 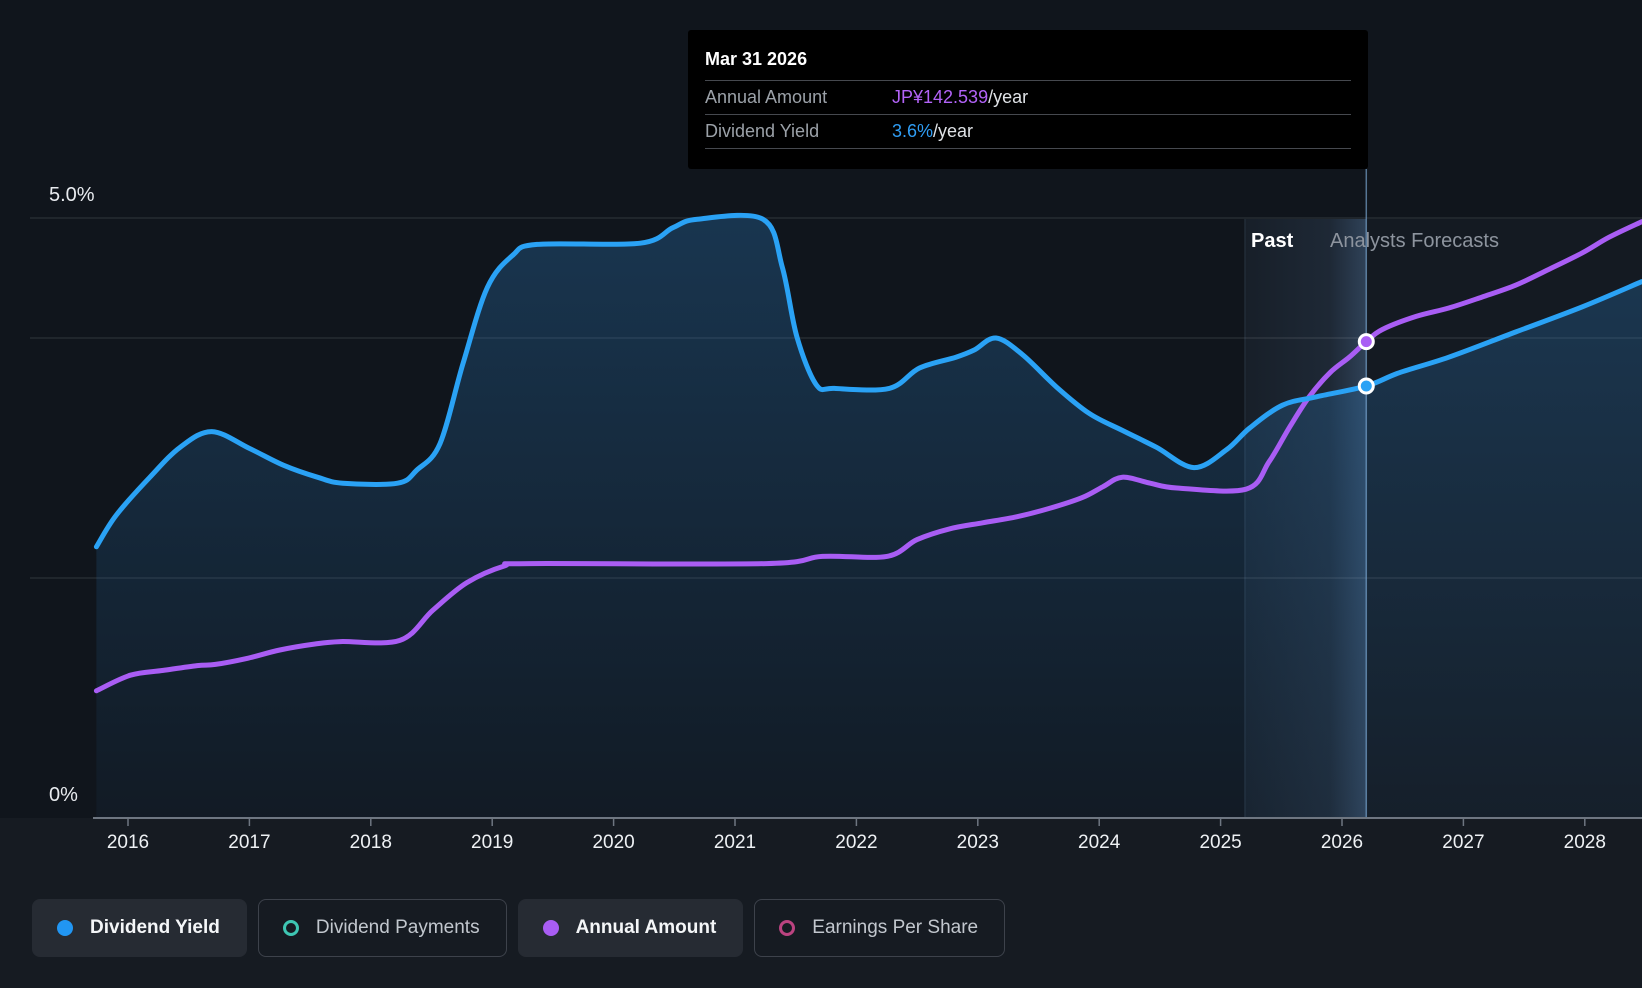 I want to click on x-axis-label-2022: 2022, so click(x=856, y=842).